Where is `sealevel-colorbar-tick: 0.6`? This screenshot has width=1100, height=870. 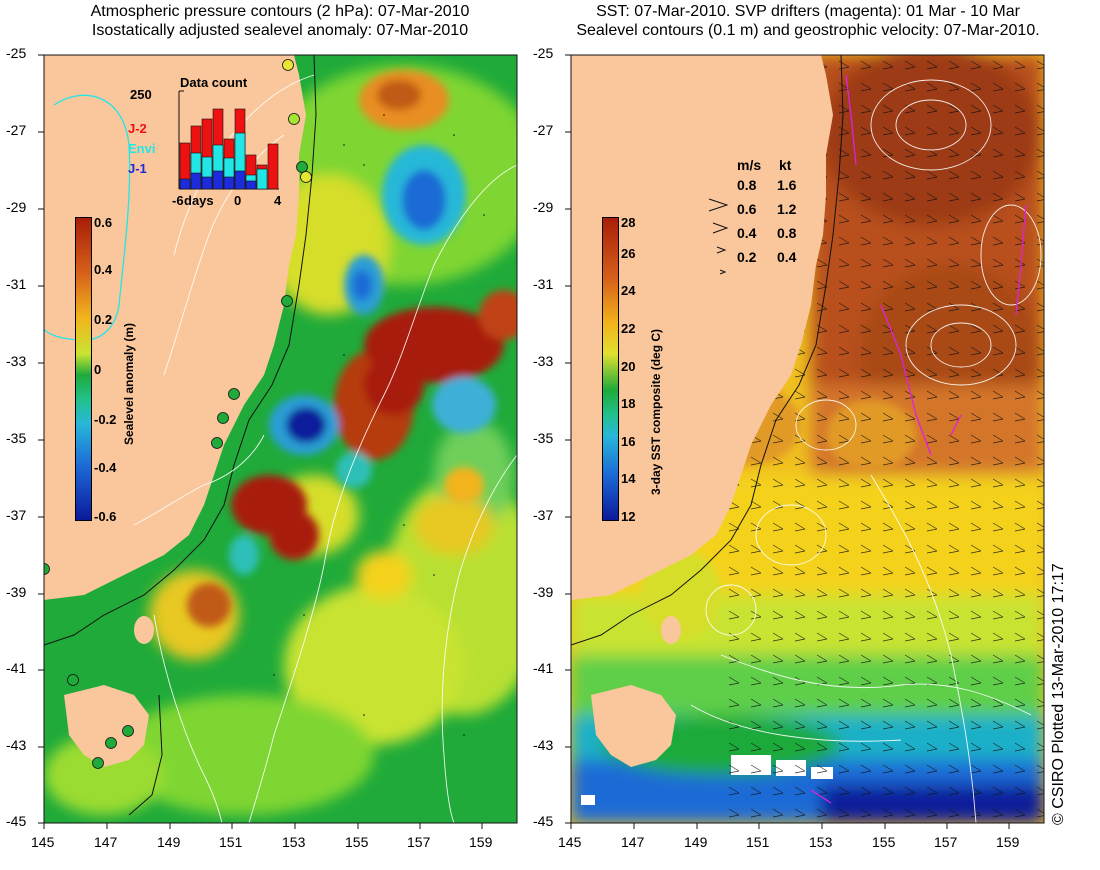
sealevel-colorbar-tick: 0.6 is located at coordinates (103, 222).